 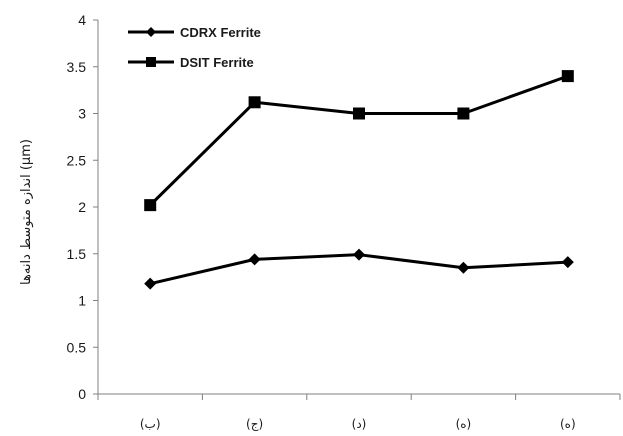 I want to click on x-tick-label: (ج), so click(x=254, y=424).